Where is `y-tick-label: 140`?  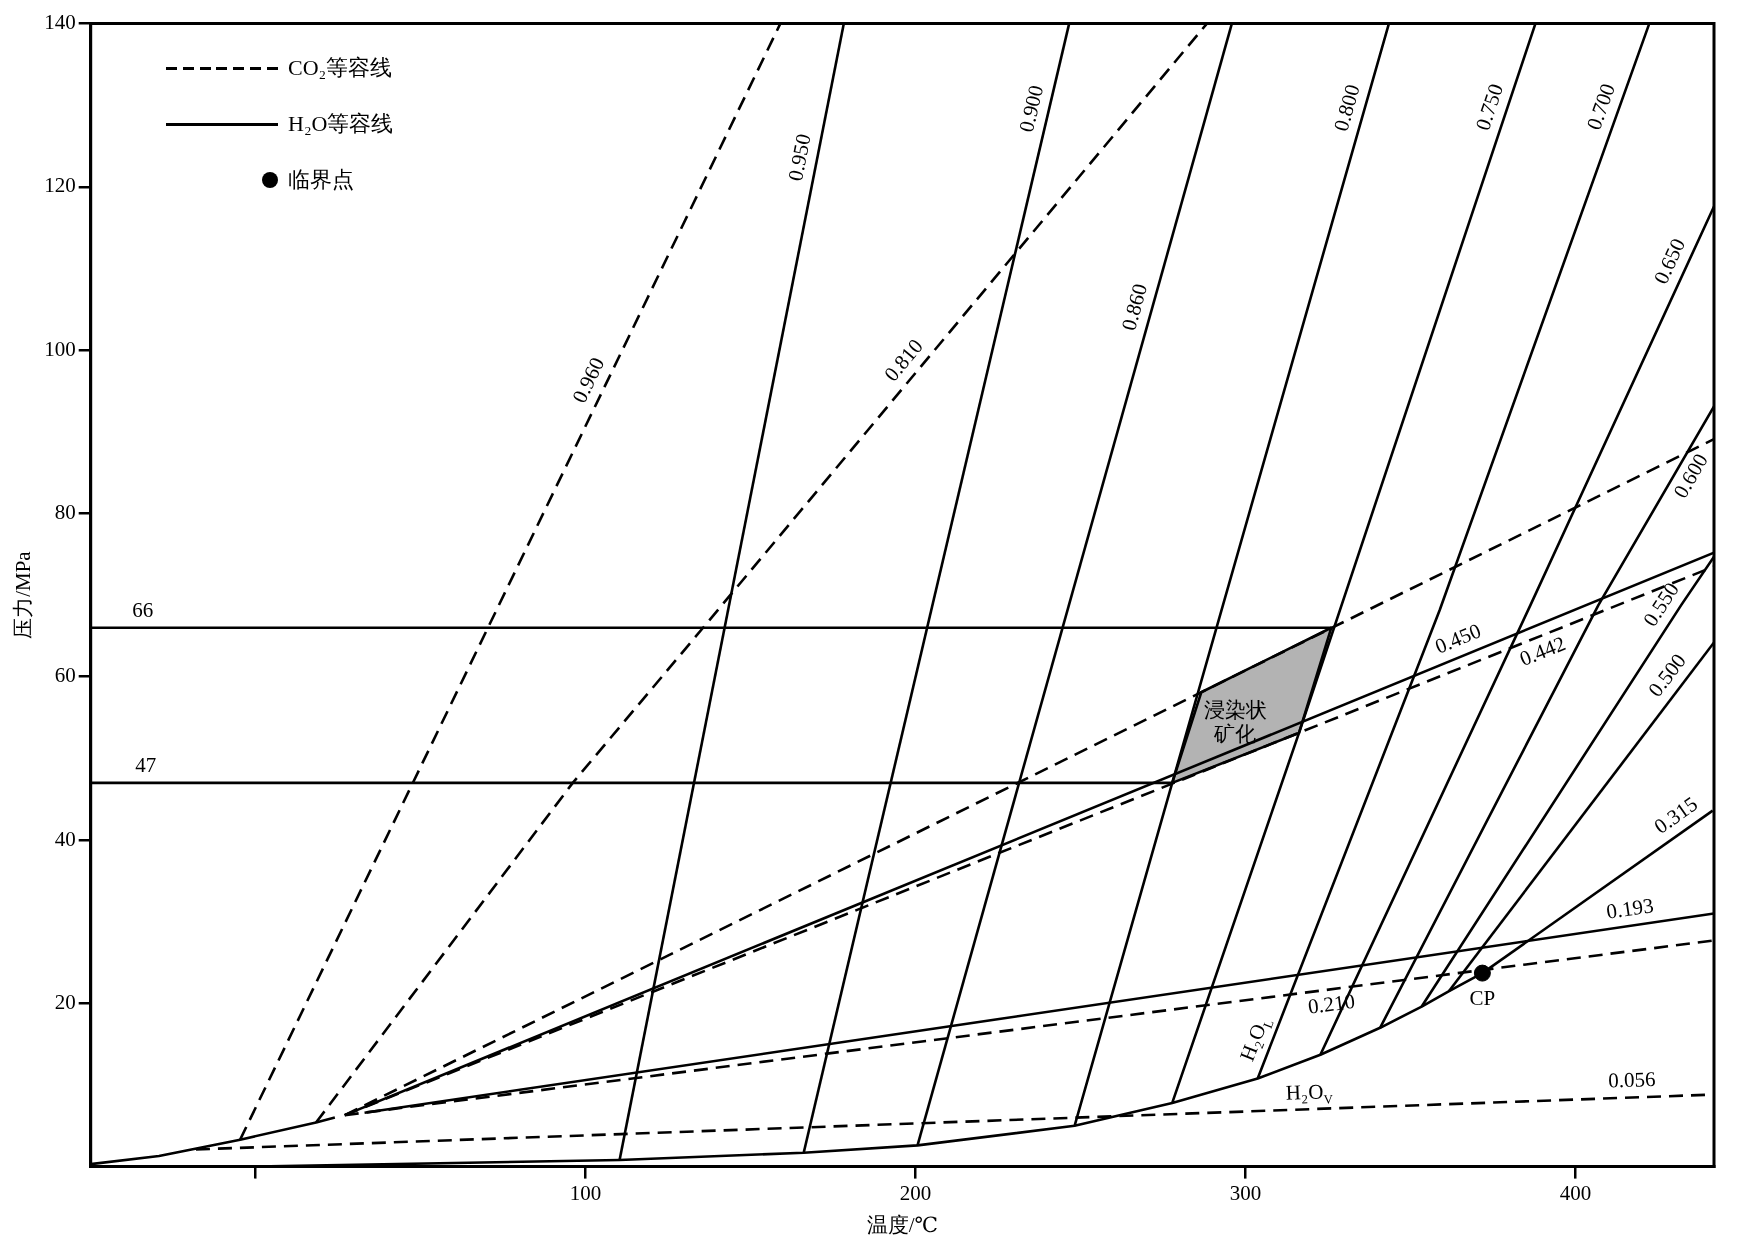
y-tick-label: 140 is located at coordinates (60, 22).